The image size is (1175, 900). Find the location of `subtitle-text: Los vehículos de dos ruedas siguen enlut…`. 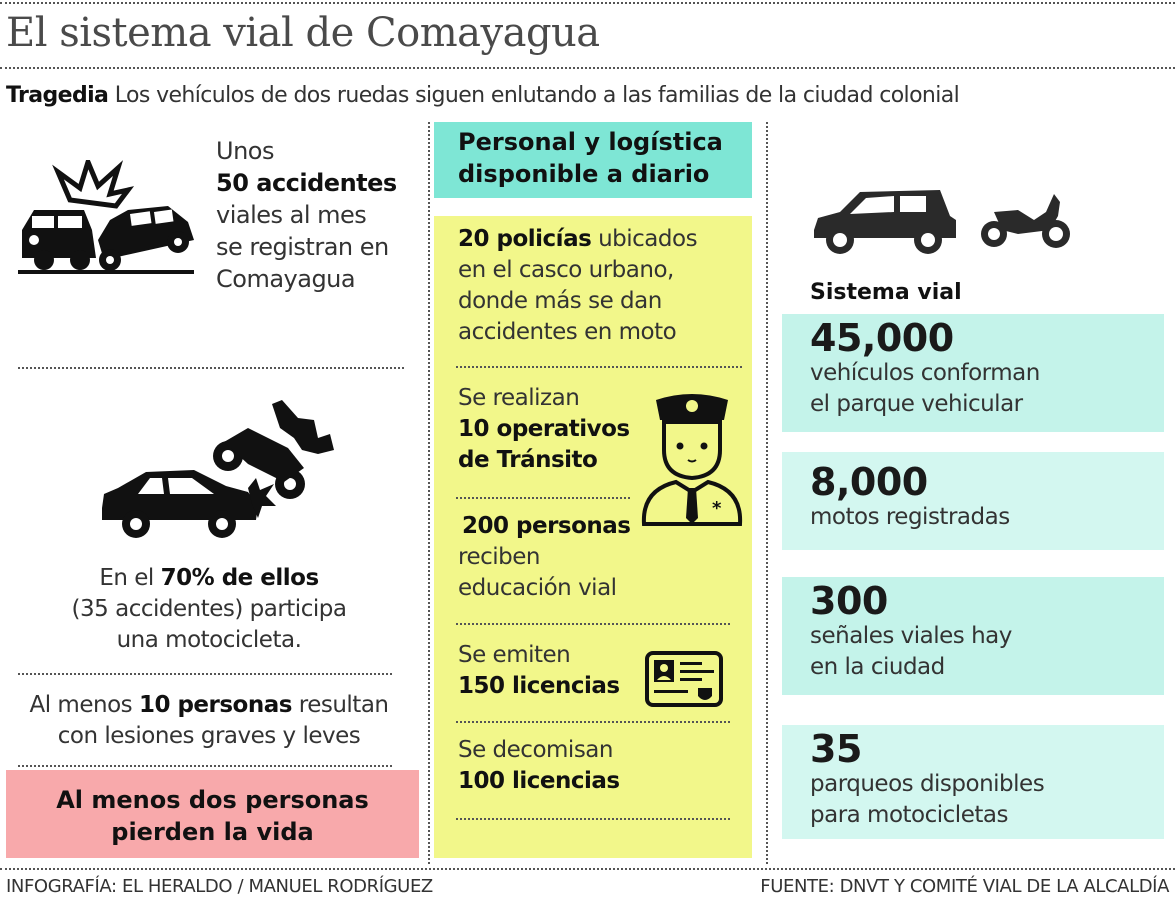

subtitle-text: Los vehículos de dos ruedas siguen enlut… is located at coordinates (534, 95).